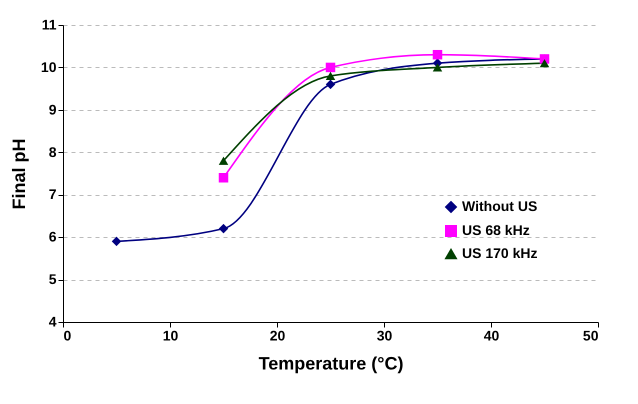  Describe the element at coordinates (384, 336) in the screenshot. I see `x-tick-label: 30` at that location.